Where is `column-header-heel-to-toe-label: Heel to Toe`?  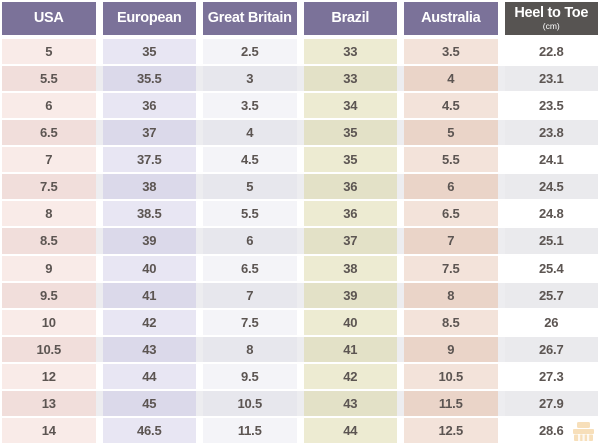
column-header-heel-to-toe-label: Heel to Toe is located at coordinates (551, 12).